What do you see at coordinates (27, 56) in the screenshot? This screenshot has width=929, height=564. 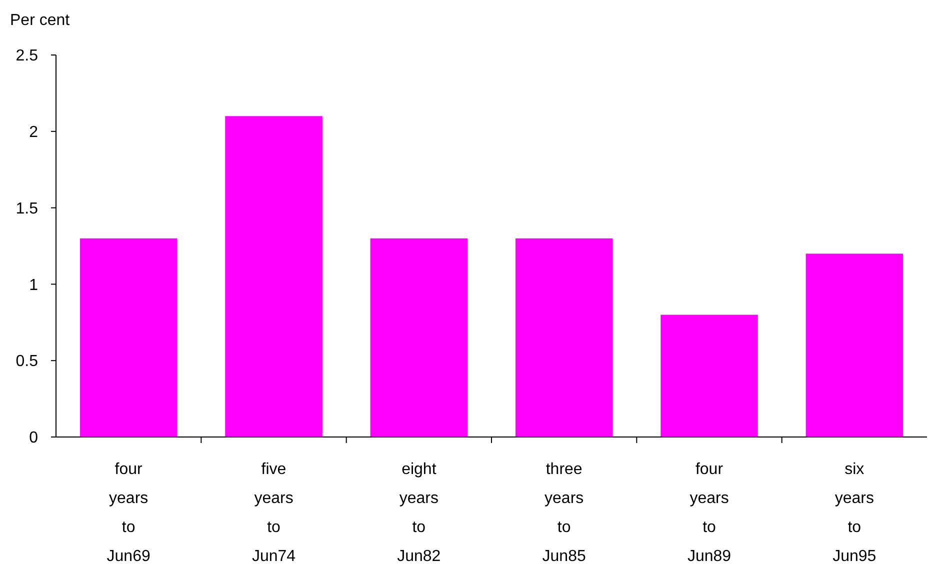 I see `y-tick-label: 2.5` at bounding box center [27, 56].